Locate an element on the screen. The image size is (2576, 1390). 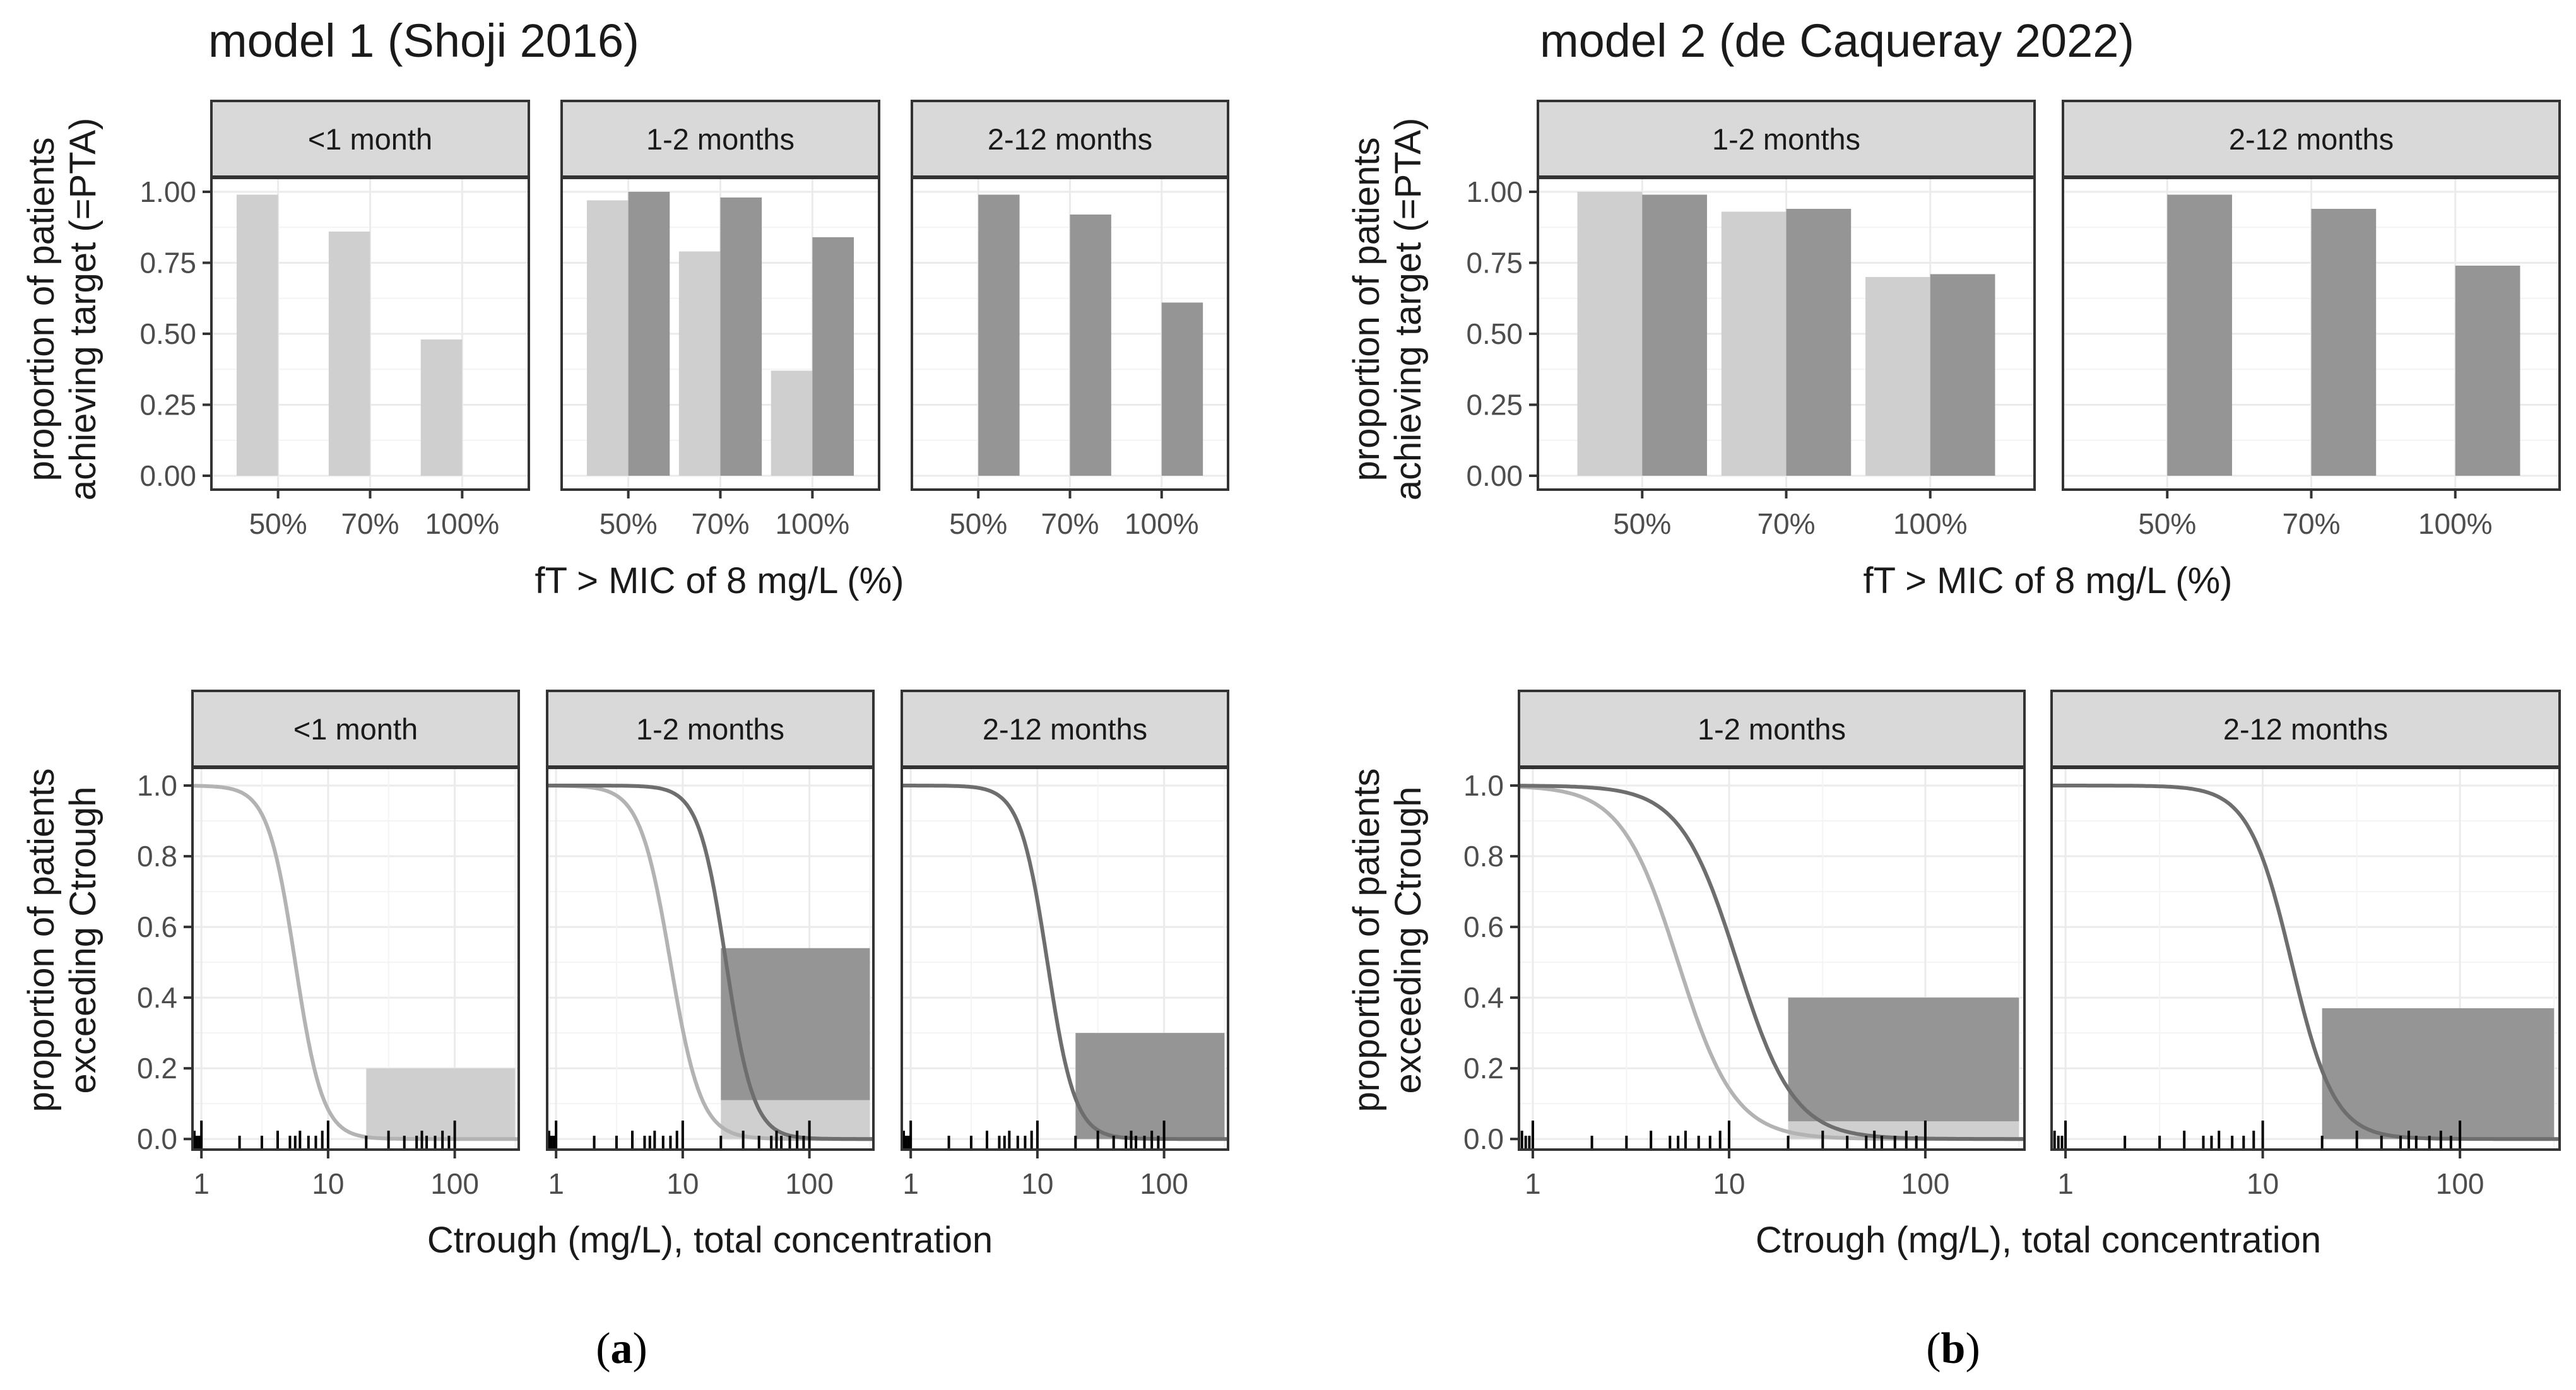
y-axis-title: proportion of patientsexceeding Ctrough is located at coordinates (62, 940).